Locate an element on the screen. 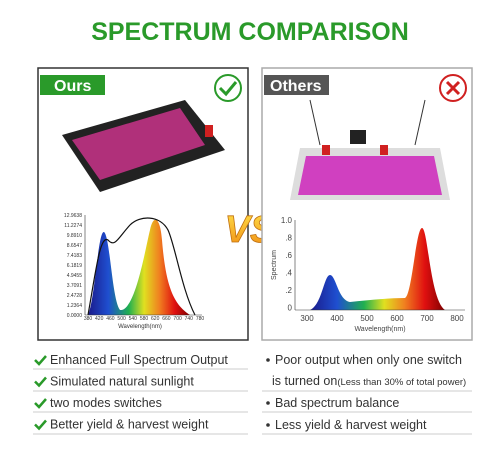  others-xlabel: Wavelength(nm) is located at coordinates (379, 329).